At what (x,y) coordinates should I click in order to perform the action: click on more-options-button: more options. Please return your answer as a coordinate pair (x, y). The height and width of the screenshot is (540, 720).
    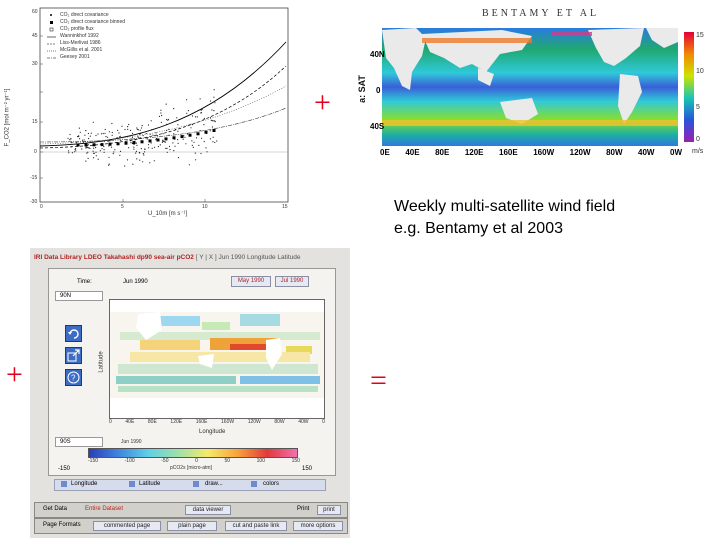
    Looking at the image, I should click on (318, 526).